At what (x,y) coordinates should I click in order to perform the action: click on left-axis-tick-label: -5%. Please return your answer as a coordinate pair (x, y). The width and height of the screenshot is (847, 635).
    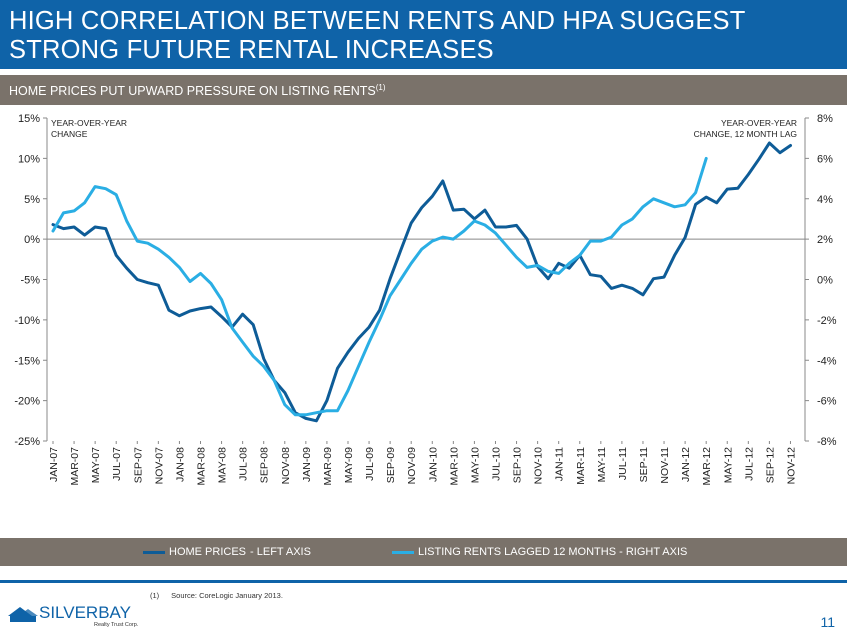
    Looking at the image, I should click on (30, 281).